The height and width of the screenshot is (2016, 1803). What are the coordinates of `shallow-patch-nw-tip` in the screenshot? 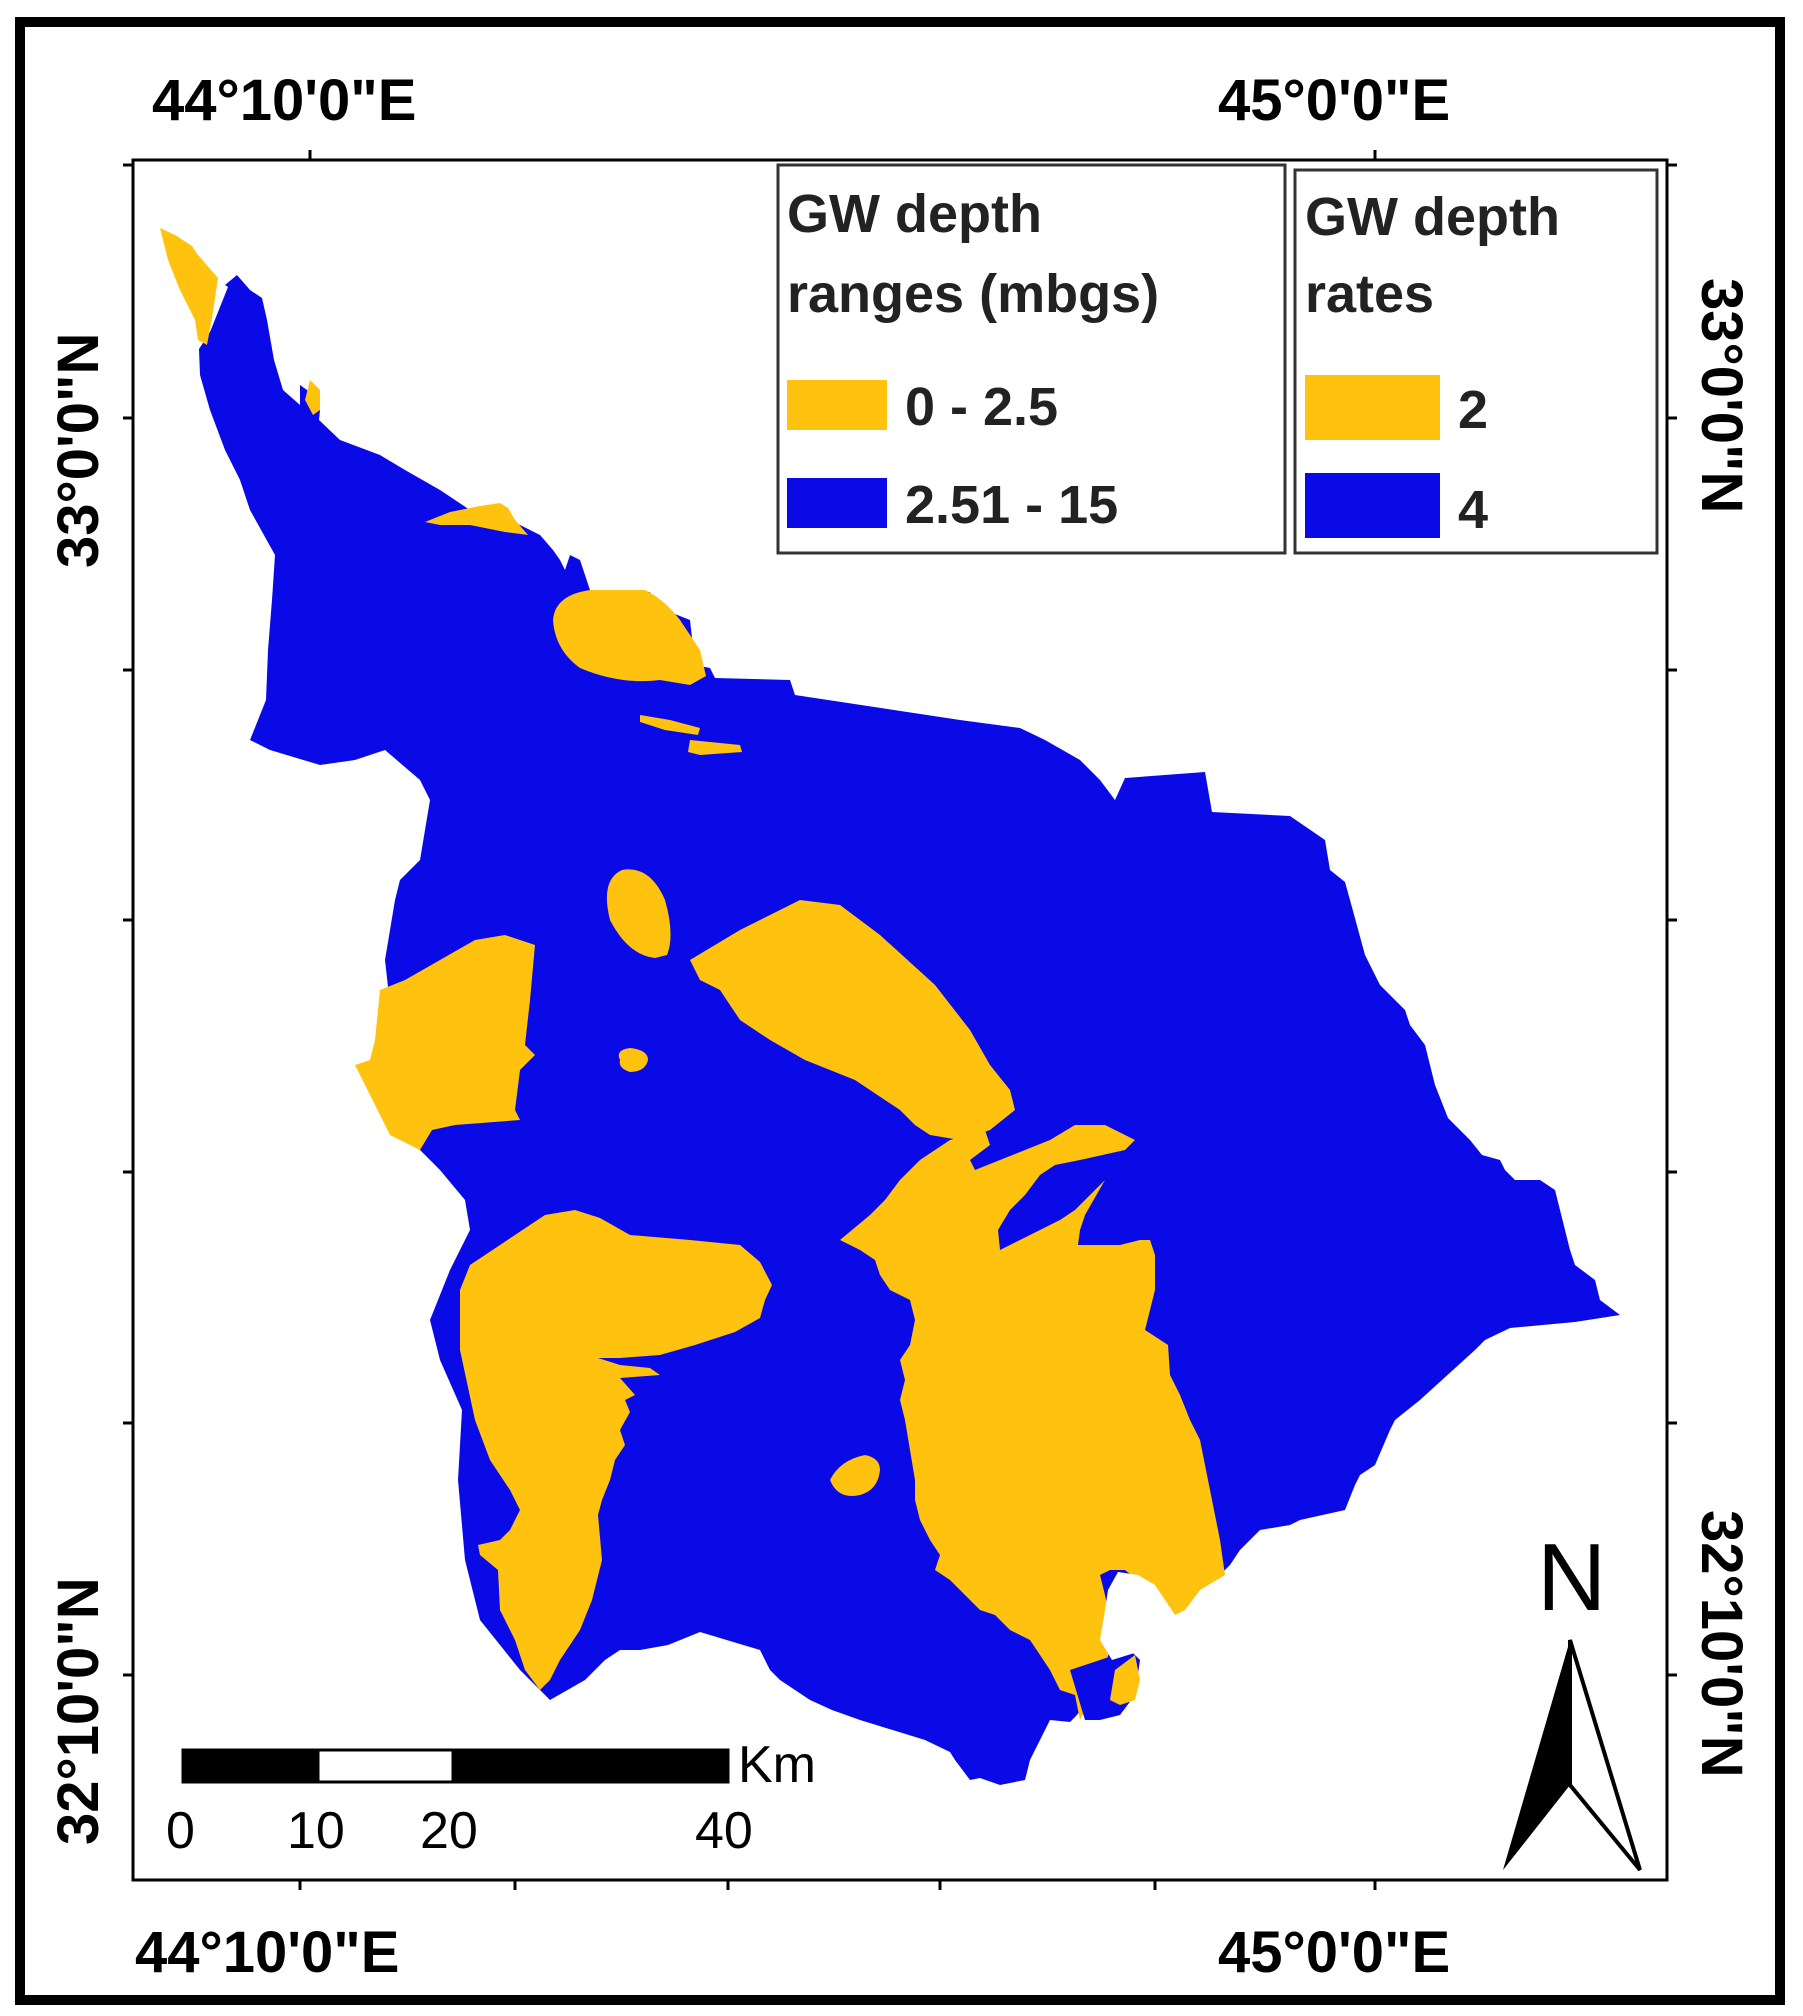 It's located at (189, 286).